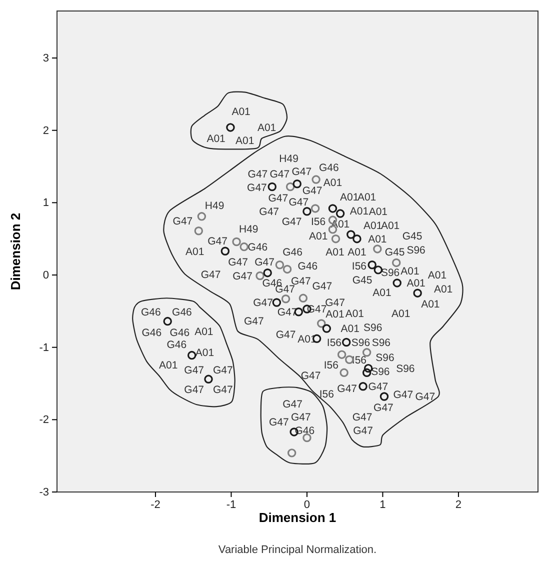  What do you see at coordinates (44, 420) in the screenshot?
I see `y-tick-label: -2` at bounding box center [44, 420].